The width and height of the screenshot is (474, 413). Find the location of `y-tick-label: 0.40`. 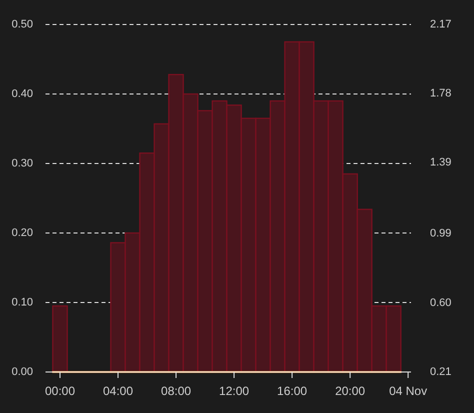

y-tick-label: 0.40 is located at coordinates (22, 94).